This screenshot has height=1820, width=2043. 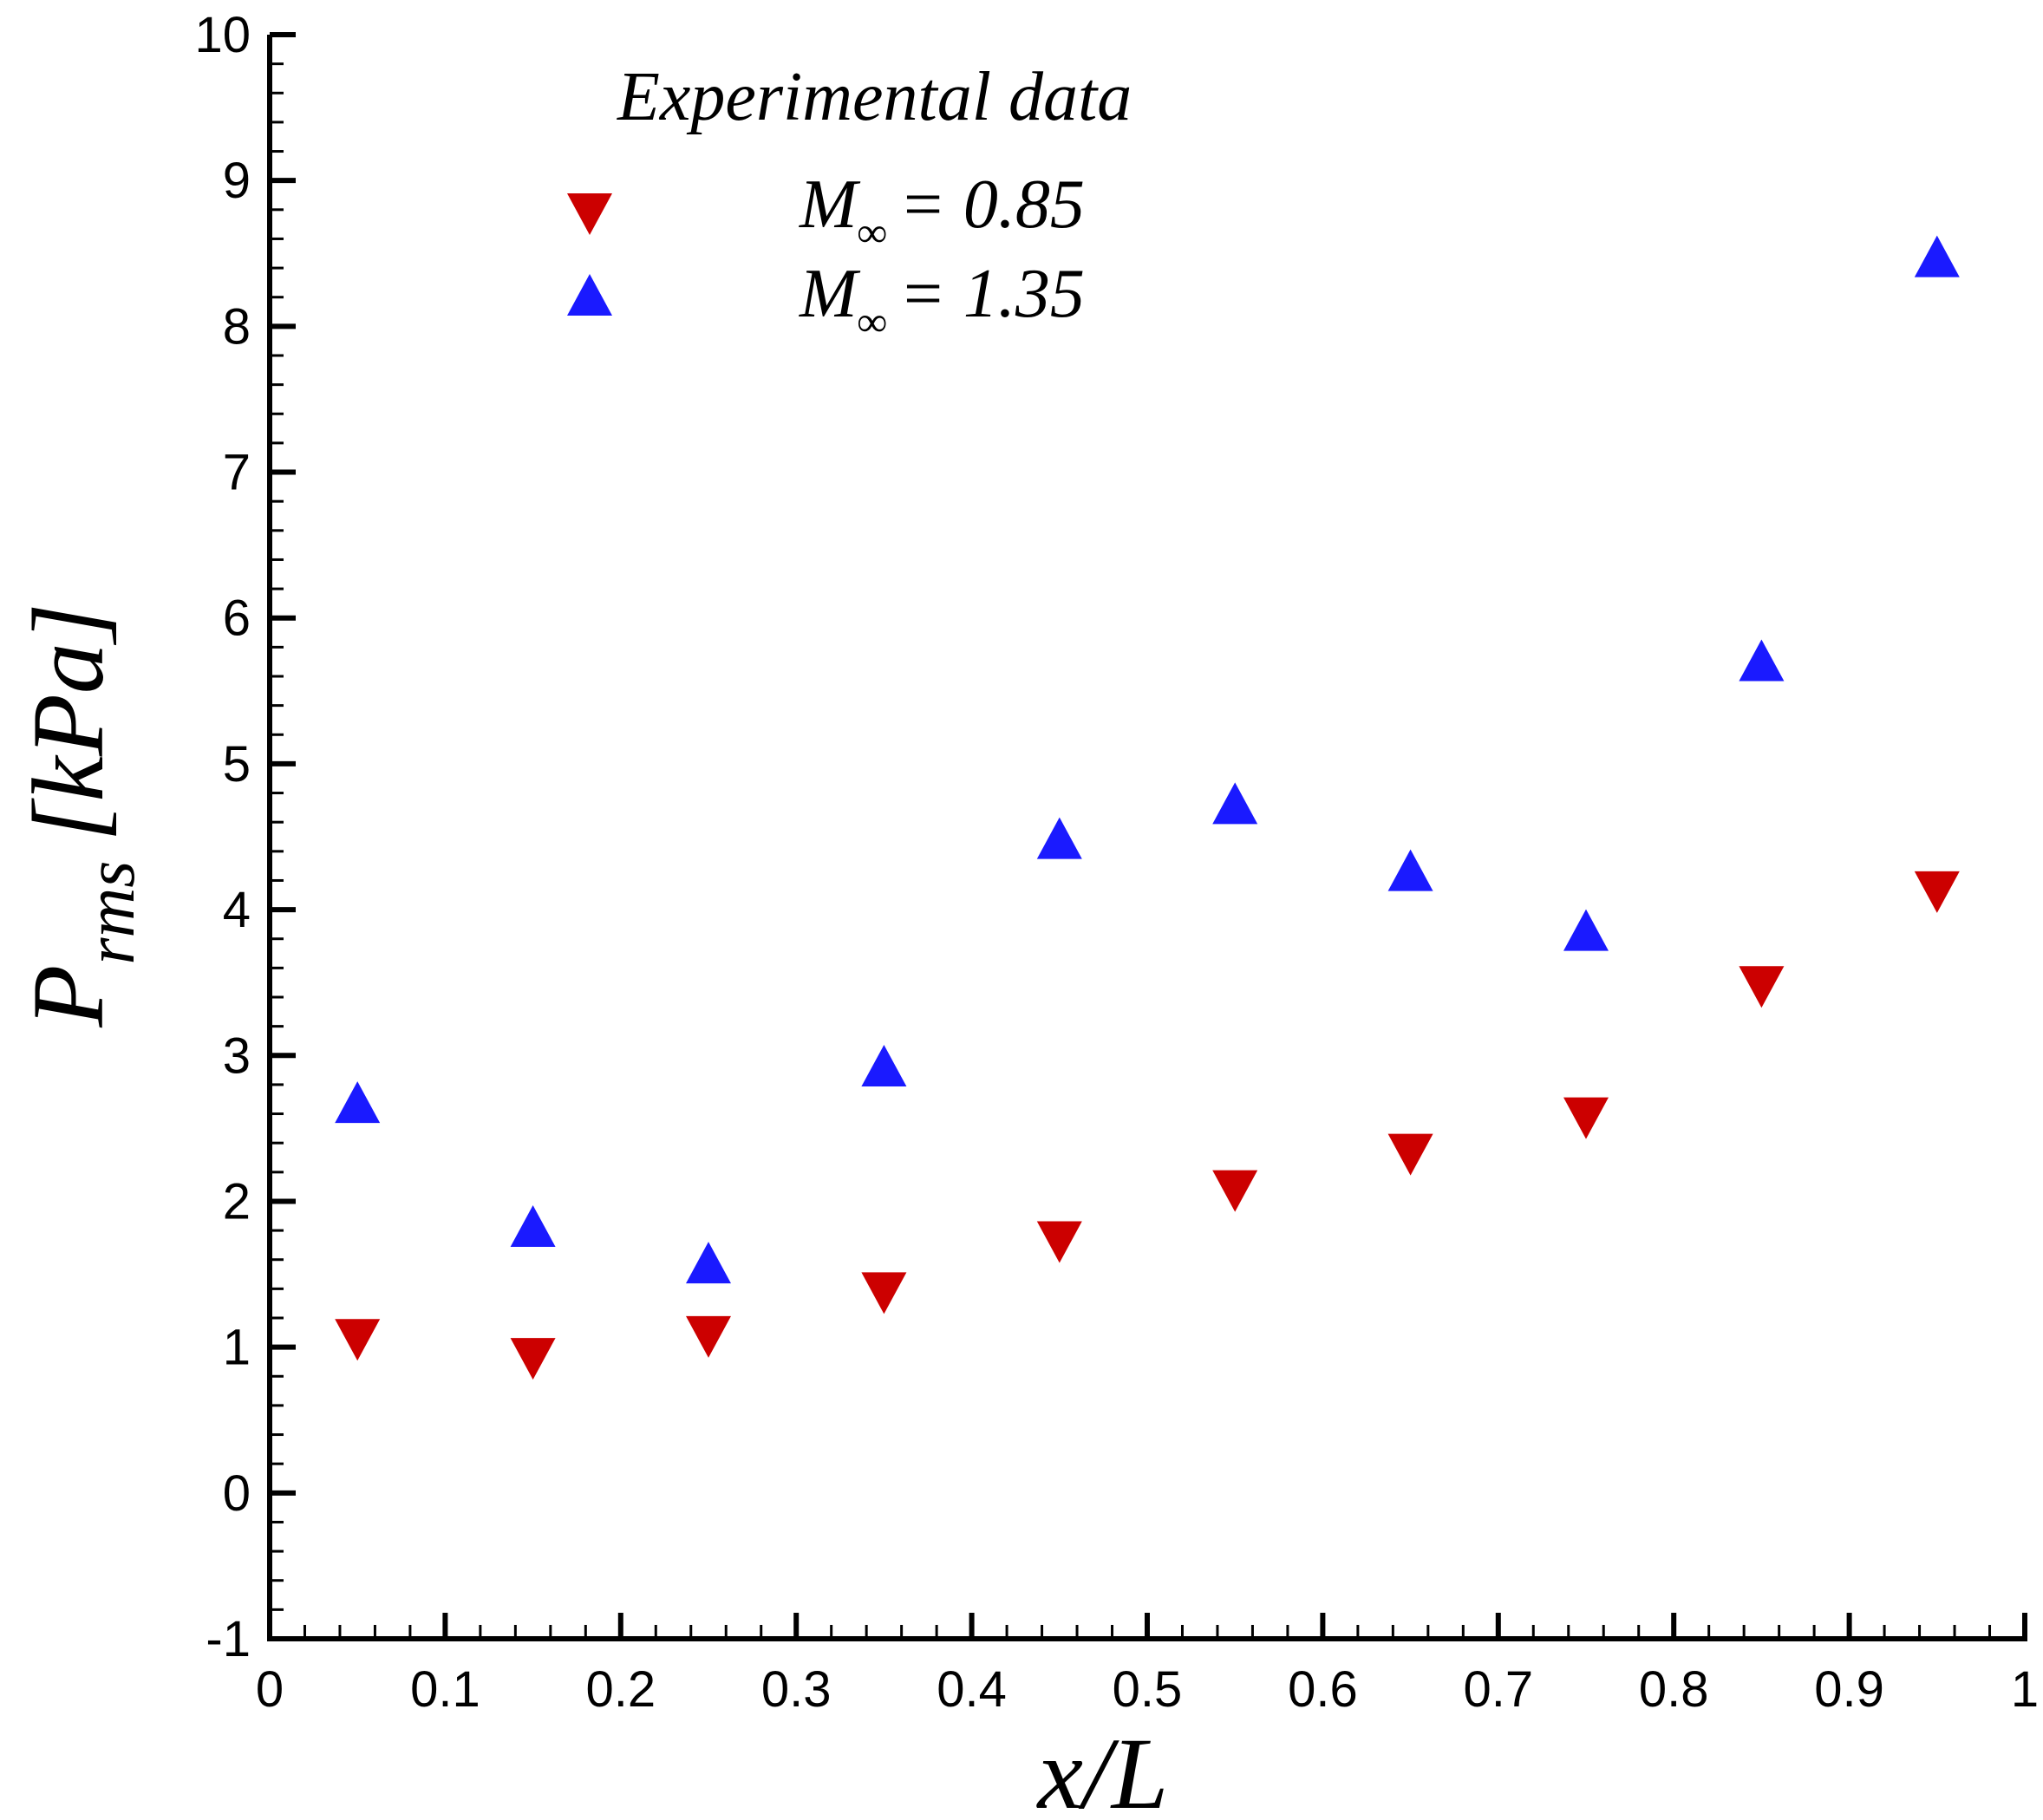 I want to click on legend-entry-1: M∞ = 0.85, so click(x=942, y=211).